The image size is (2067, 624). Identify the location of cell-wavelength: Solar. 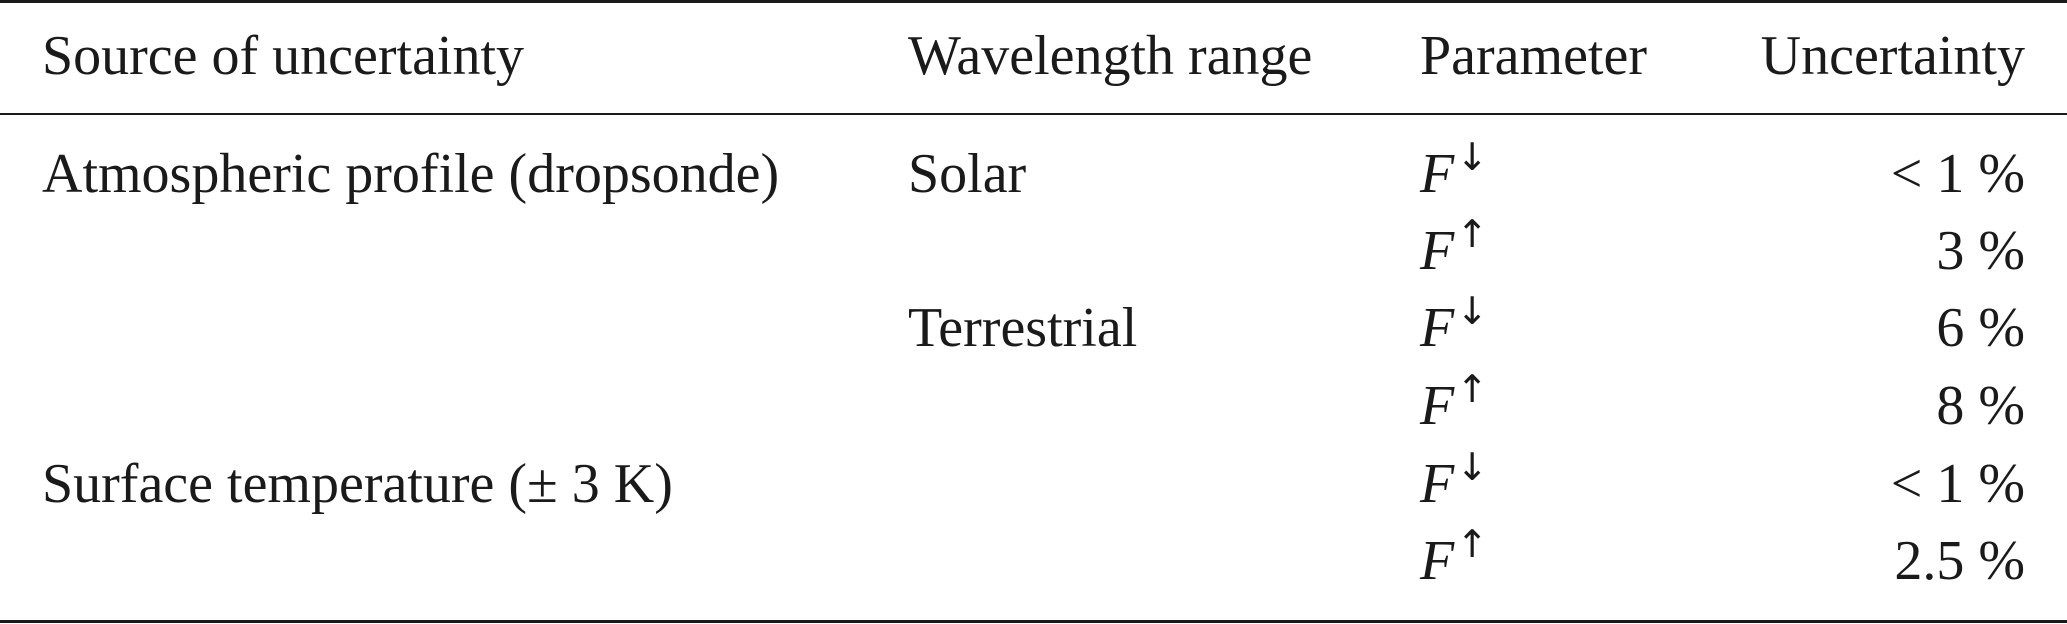
(967, 174).